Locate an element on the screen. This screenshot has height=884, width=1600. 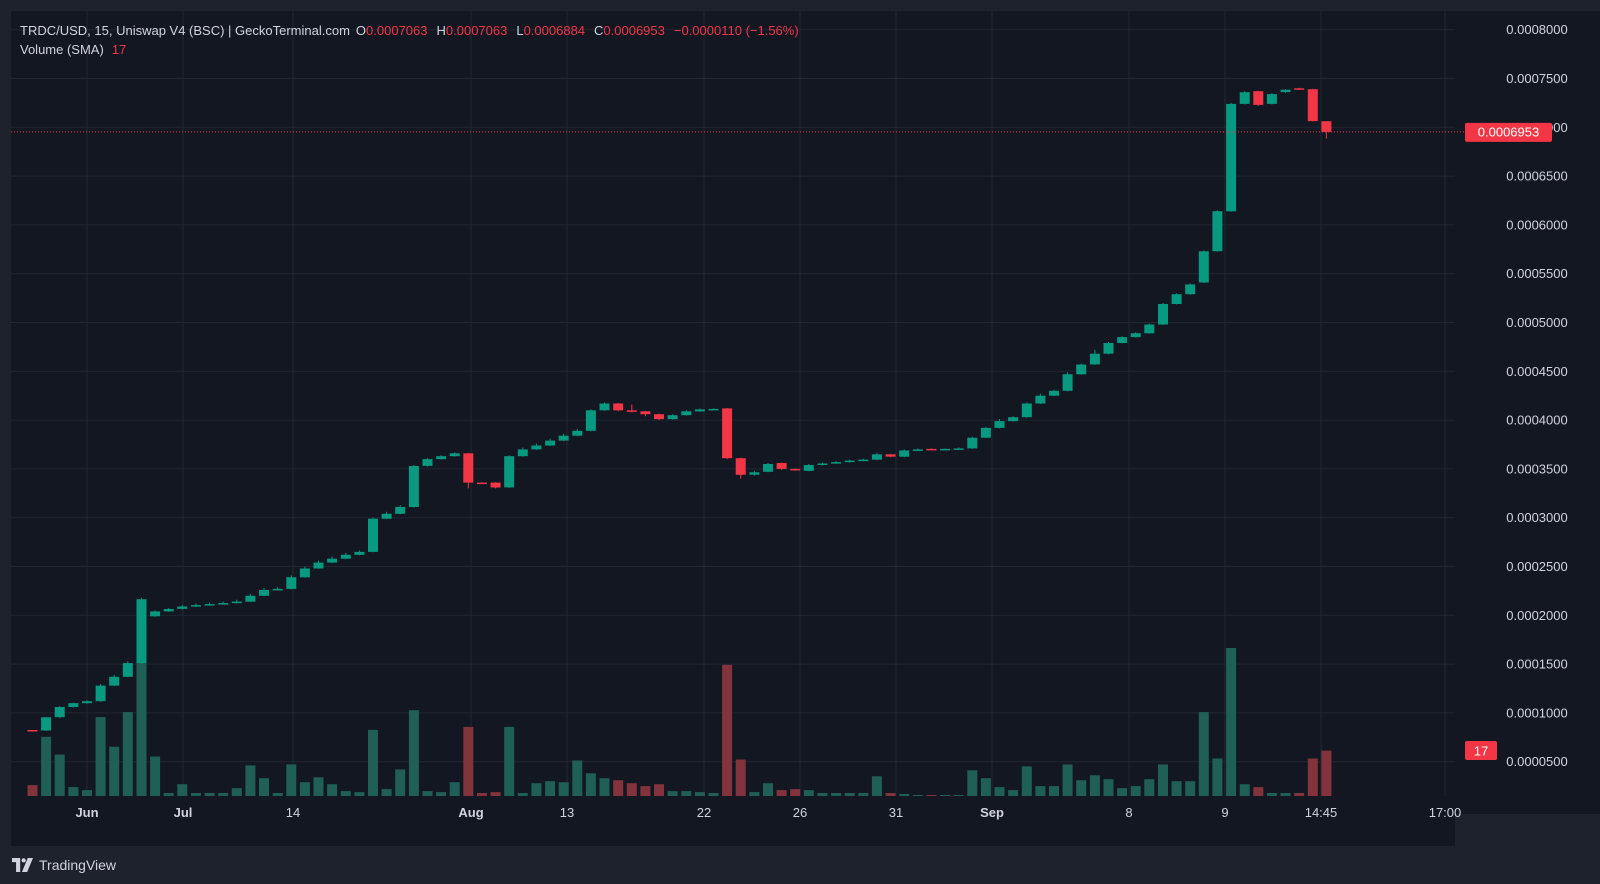
y-tick-label: 0.0001000 is located at coordinates (1536, 712).